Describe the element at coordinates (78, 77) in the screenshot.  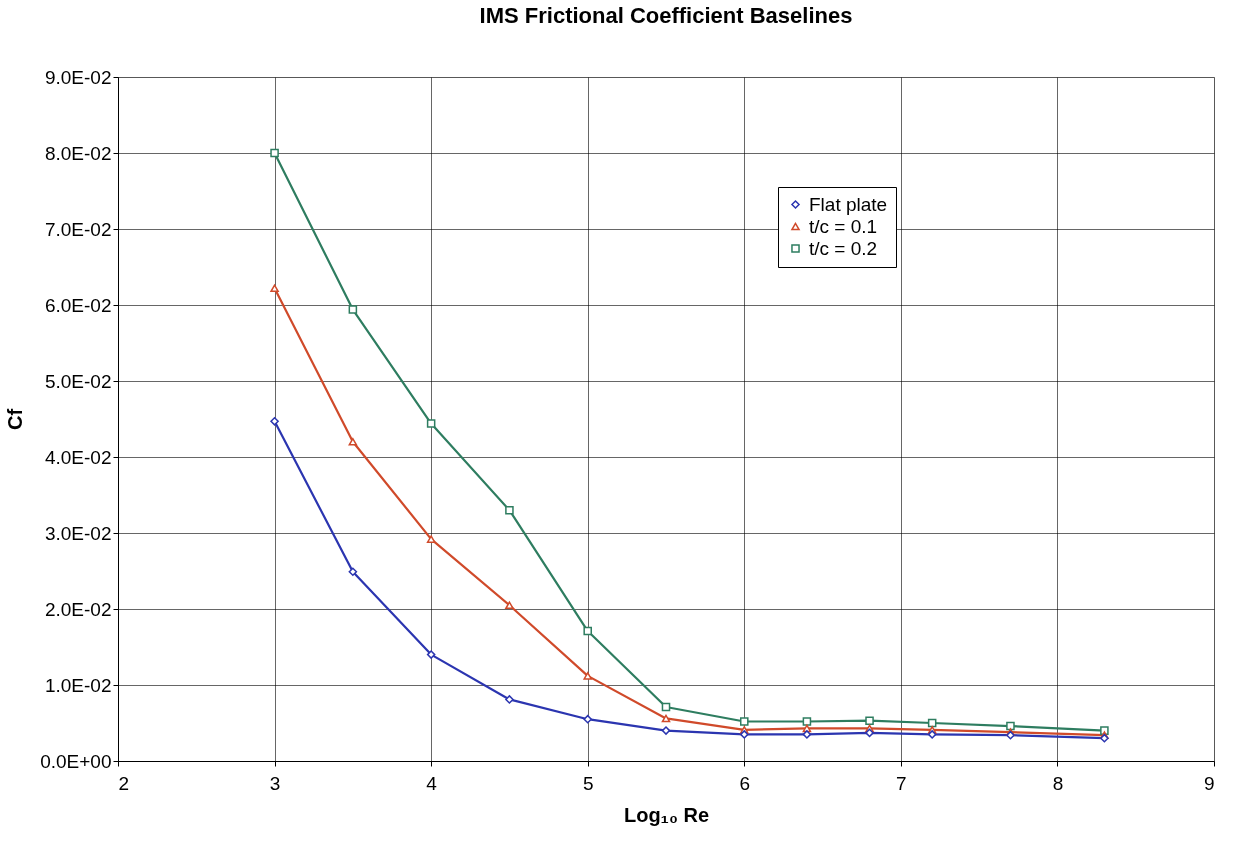
I see `y-tick-label: 9.0E-02` at that location.